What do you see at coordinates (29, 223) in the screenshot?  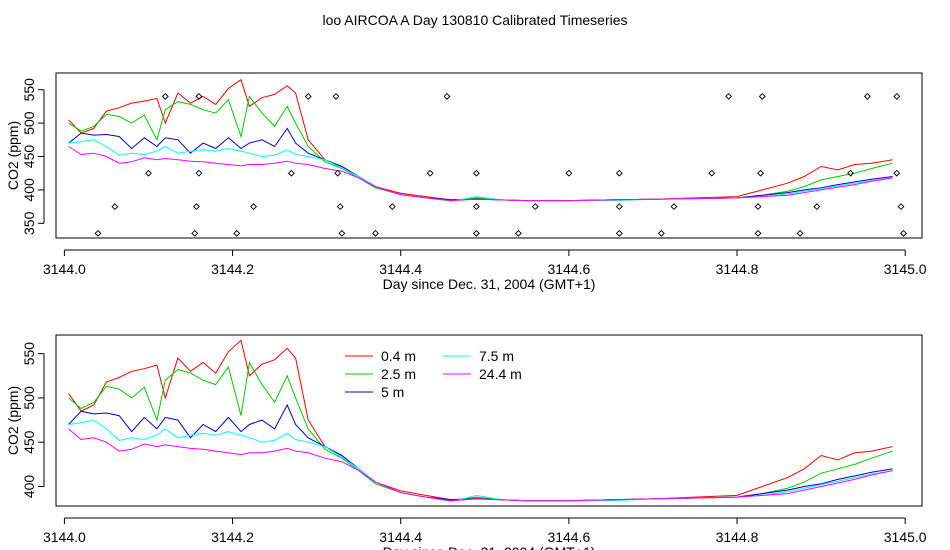 I see `y-tick-label: 350` at bounding box center [29, 223].